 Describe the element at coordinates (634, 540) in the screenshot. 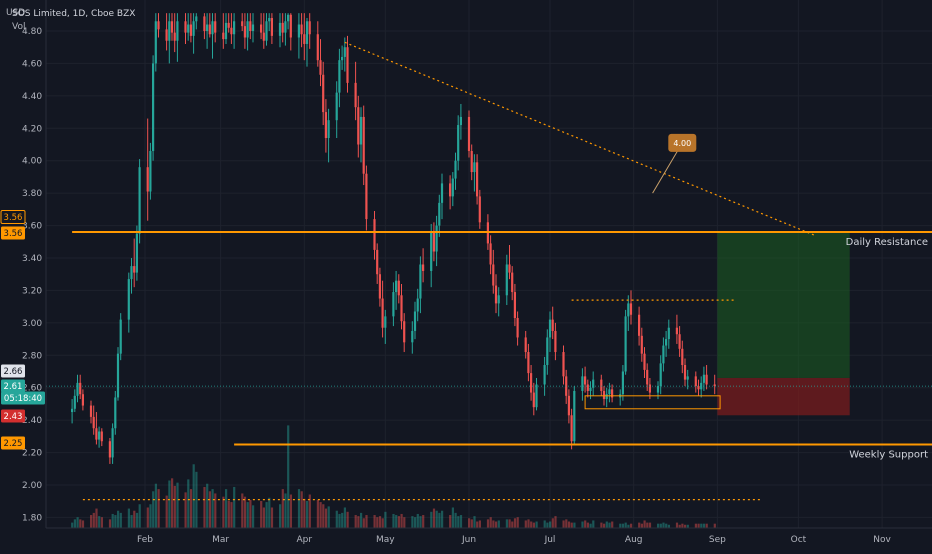

I see `x-tick-label: Aug` at that location.